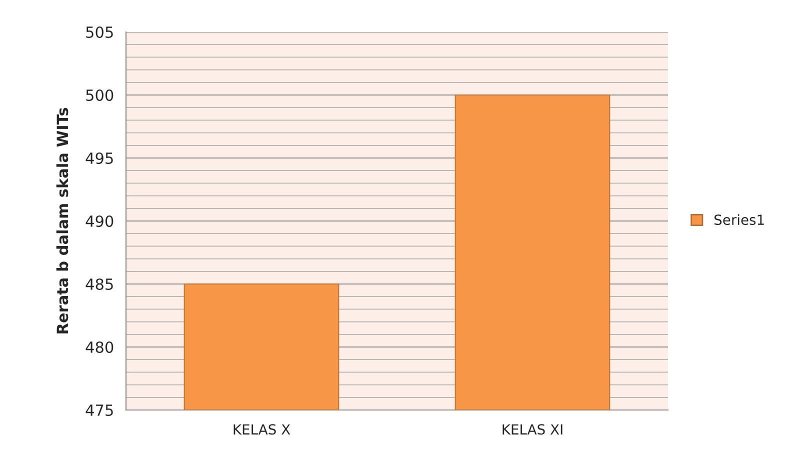 The height and width of the screenshot is (459, 796). I want to click on y-tick-label: 500, so click(100, 95).